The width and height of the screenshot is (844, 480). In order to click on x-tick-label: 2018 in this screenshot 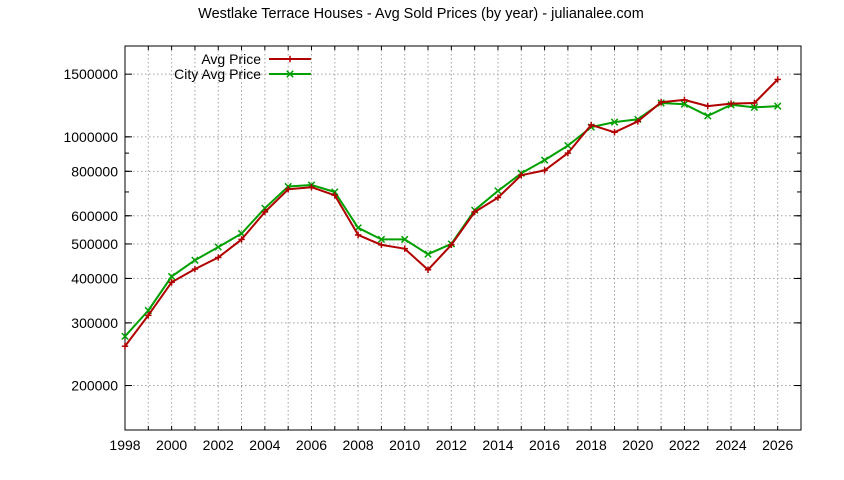, I will do `click(591, 445)`.